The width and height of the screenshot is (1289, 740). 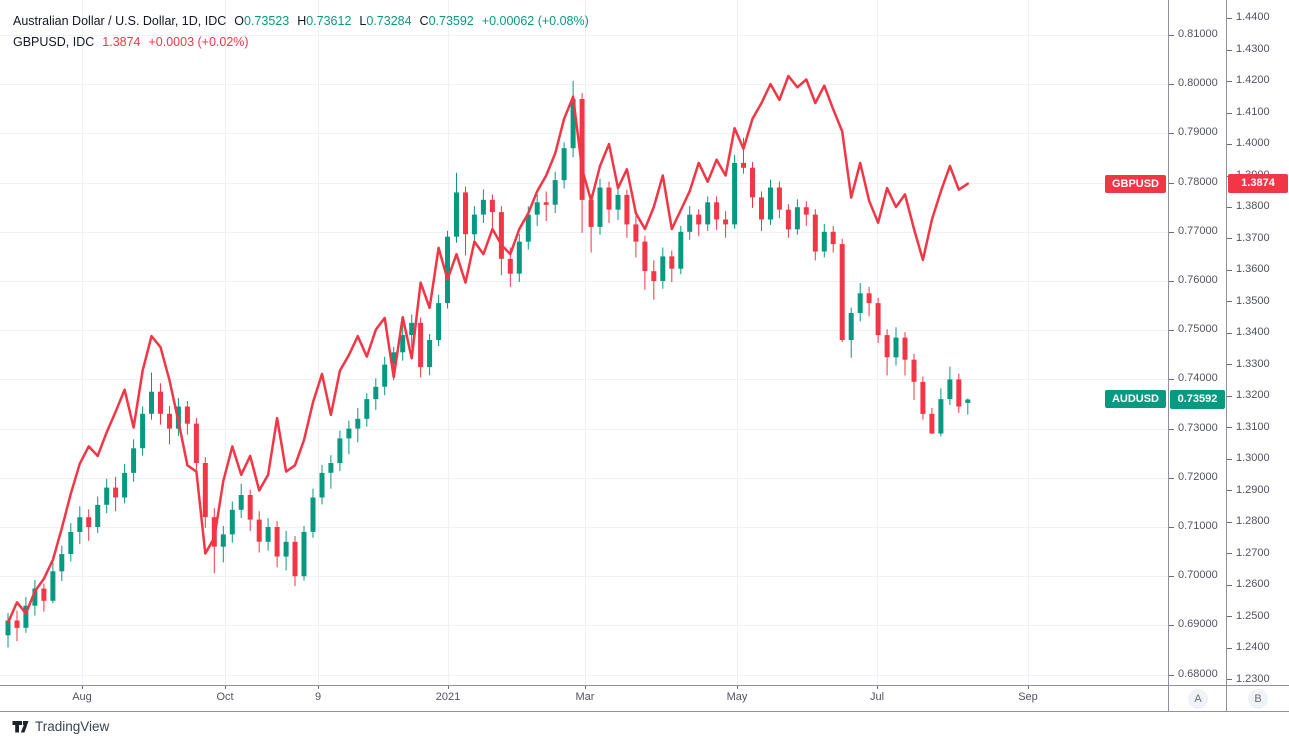 What do you see at coordinates (1258, 184) in the screenshot?
I see `gbpusd-last-price-badge: 1.3874` at bounding box center [1258, 184].